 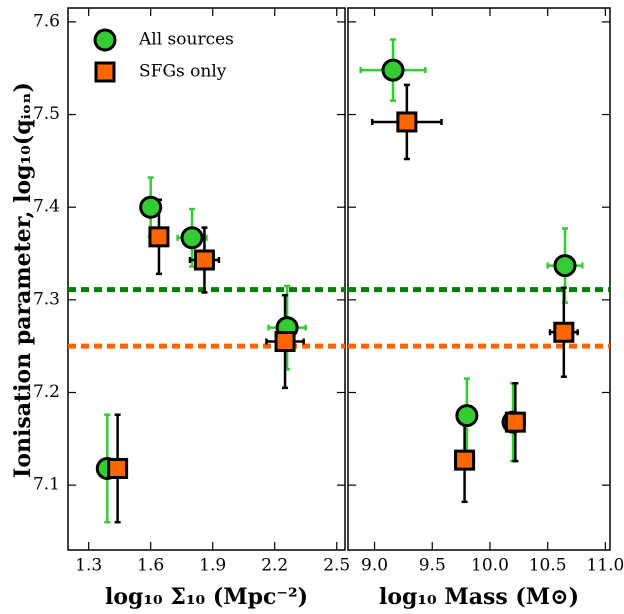 I want to click on x-tick-label: 1.3, so click(x=88, y=566).